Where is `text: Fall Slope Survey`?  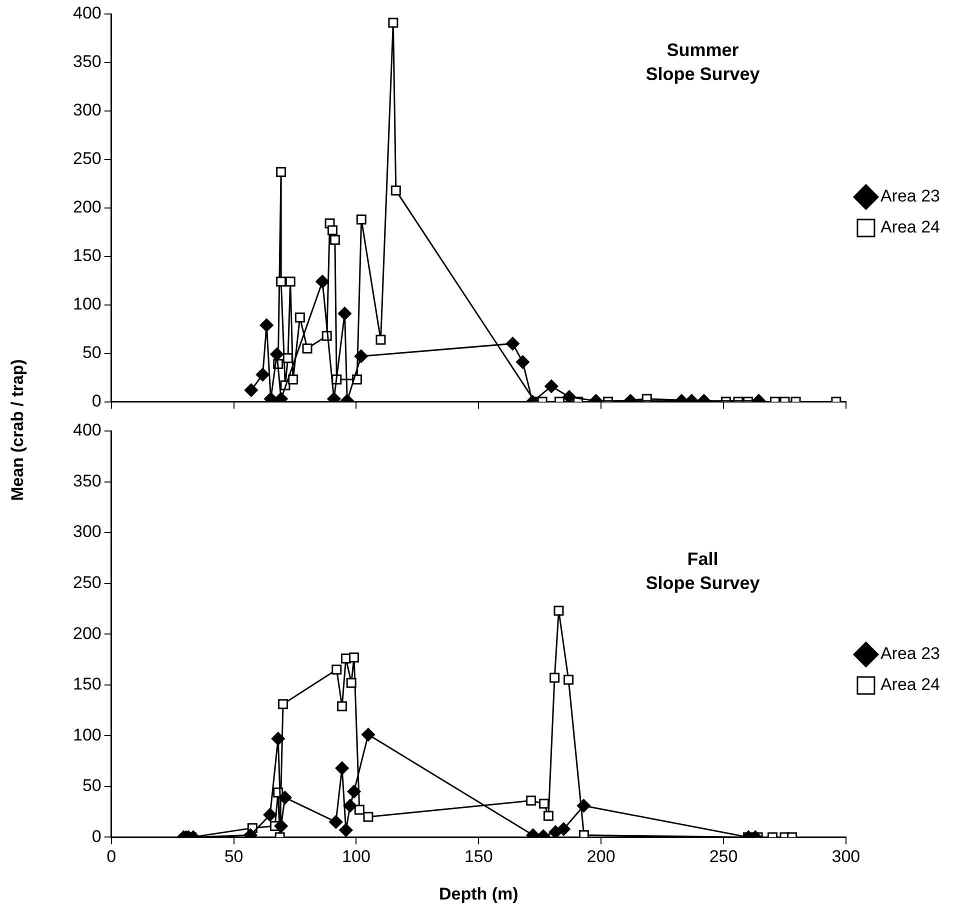 text: Fall Slope Survey is located at coordinates (703, 570).